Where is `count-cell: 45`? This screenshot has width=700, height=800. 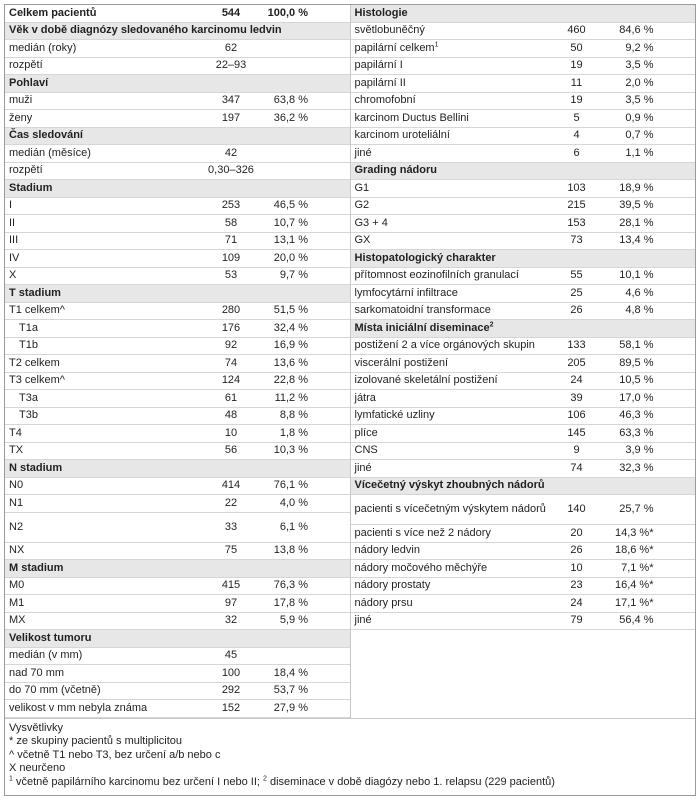 count-cell: 45 is located at coordinates (231, 655).